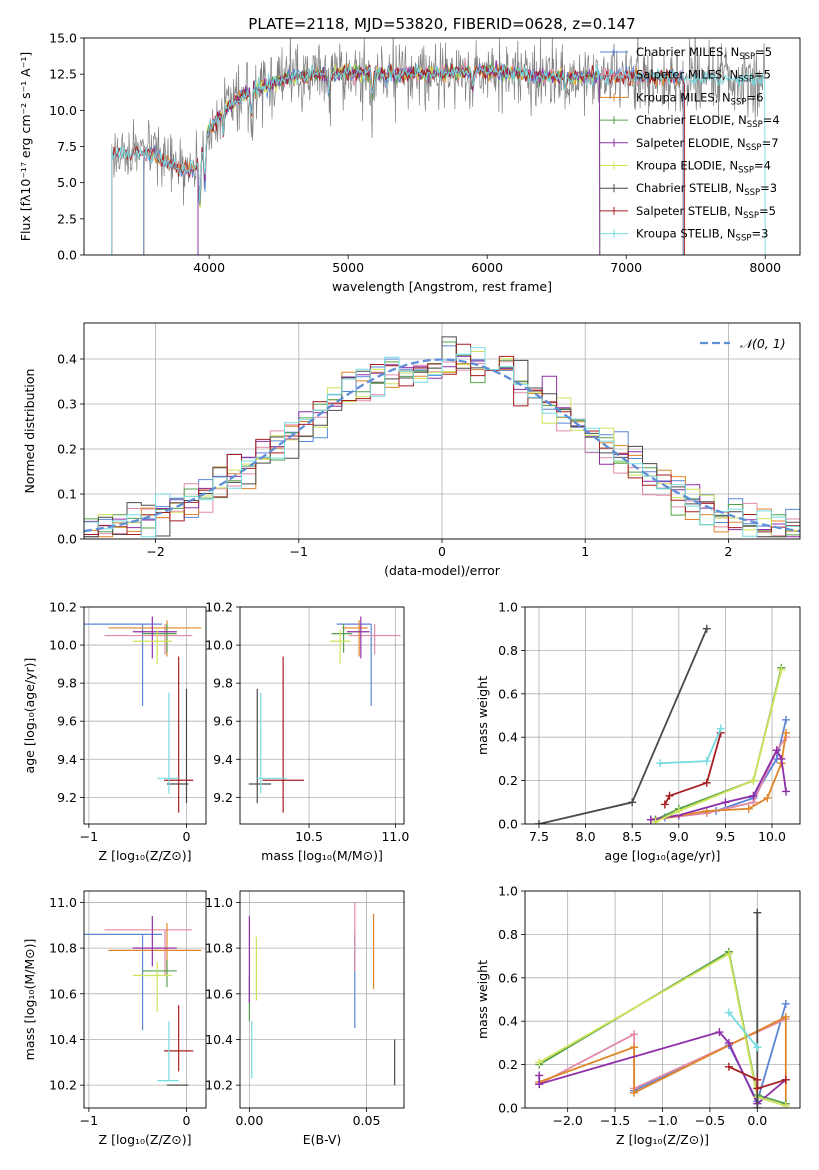  I want to click on x-tick-label: 10.0, so click(772, 836).